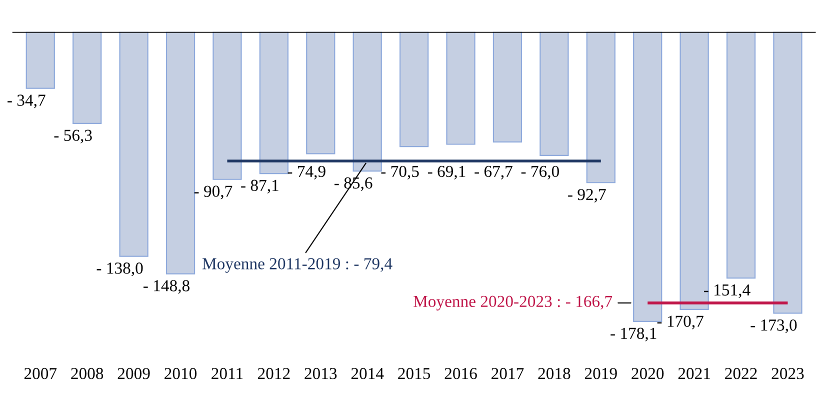 The image size is (824, 399). Describe the element at coordinates (508, 374) in the screenshot. I see `x-tick-label: 2017` at that location.